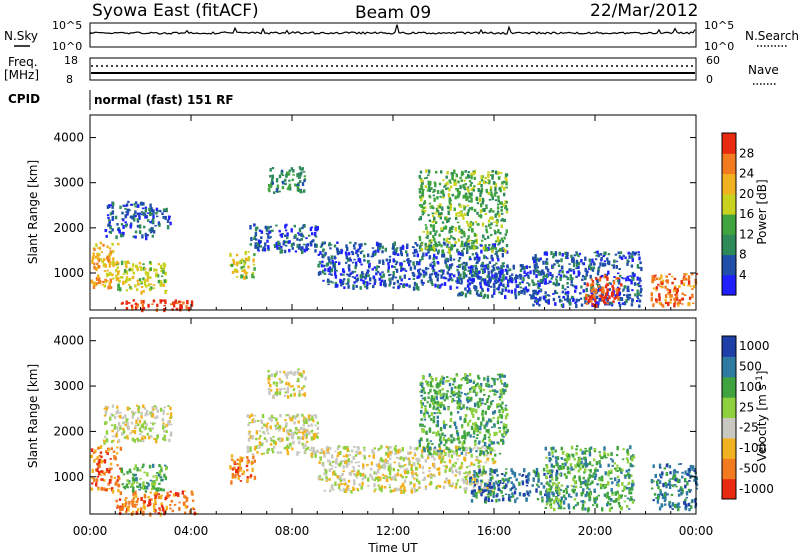 The height and width of the screenshot is (558, 800). I want to click on power-colorbar-band, so click(729, 184).